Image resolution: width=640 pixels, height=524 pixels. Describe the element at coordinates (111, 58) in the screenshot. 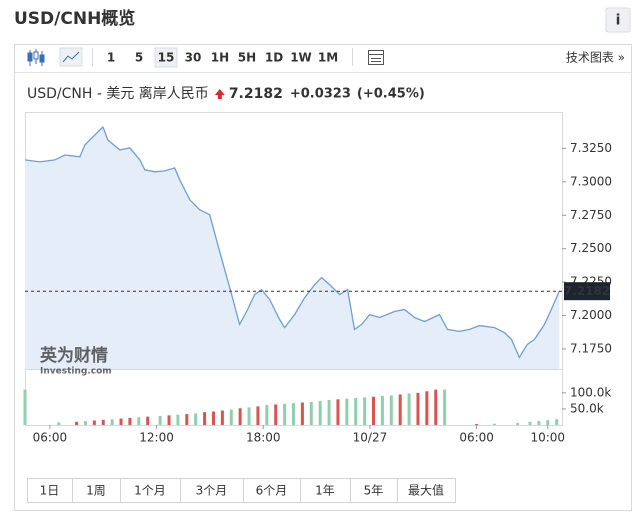

I see `interval-button: 1` at that location.